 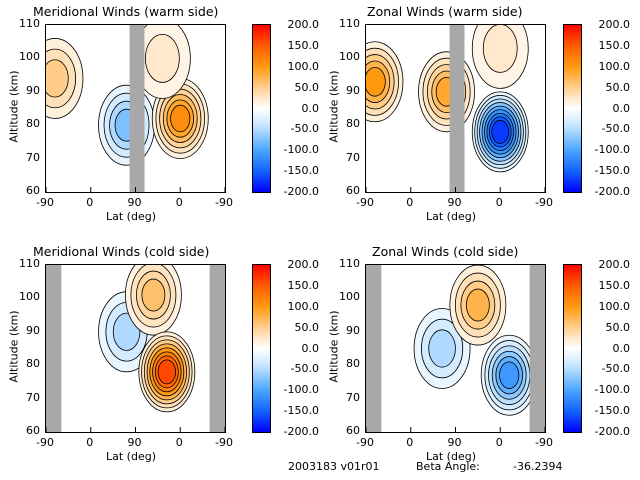 I want to click on chart-title: Meridional Winds (cold side), so click(x=121, y=251).